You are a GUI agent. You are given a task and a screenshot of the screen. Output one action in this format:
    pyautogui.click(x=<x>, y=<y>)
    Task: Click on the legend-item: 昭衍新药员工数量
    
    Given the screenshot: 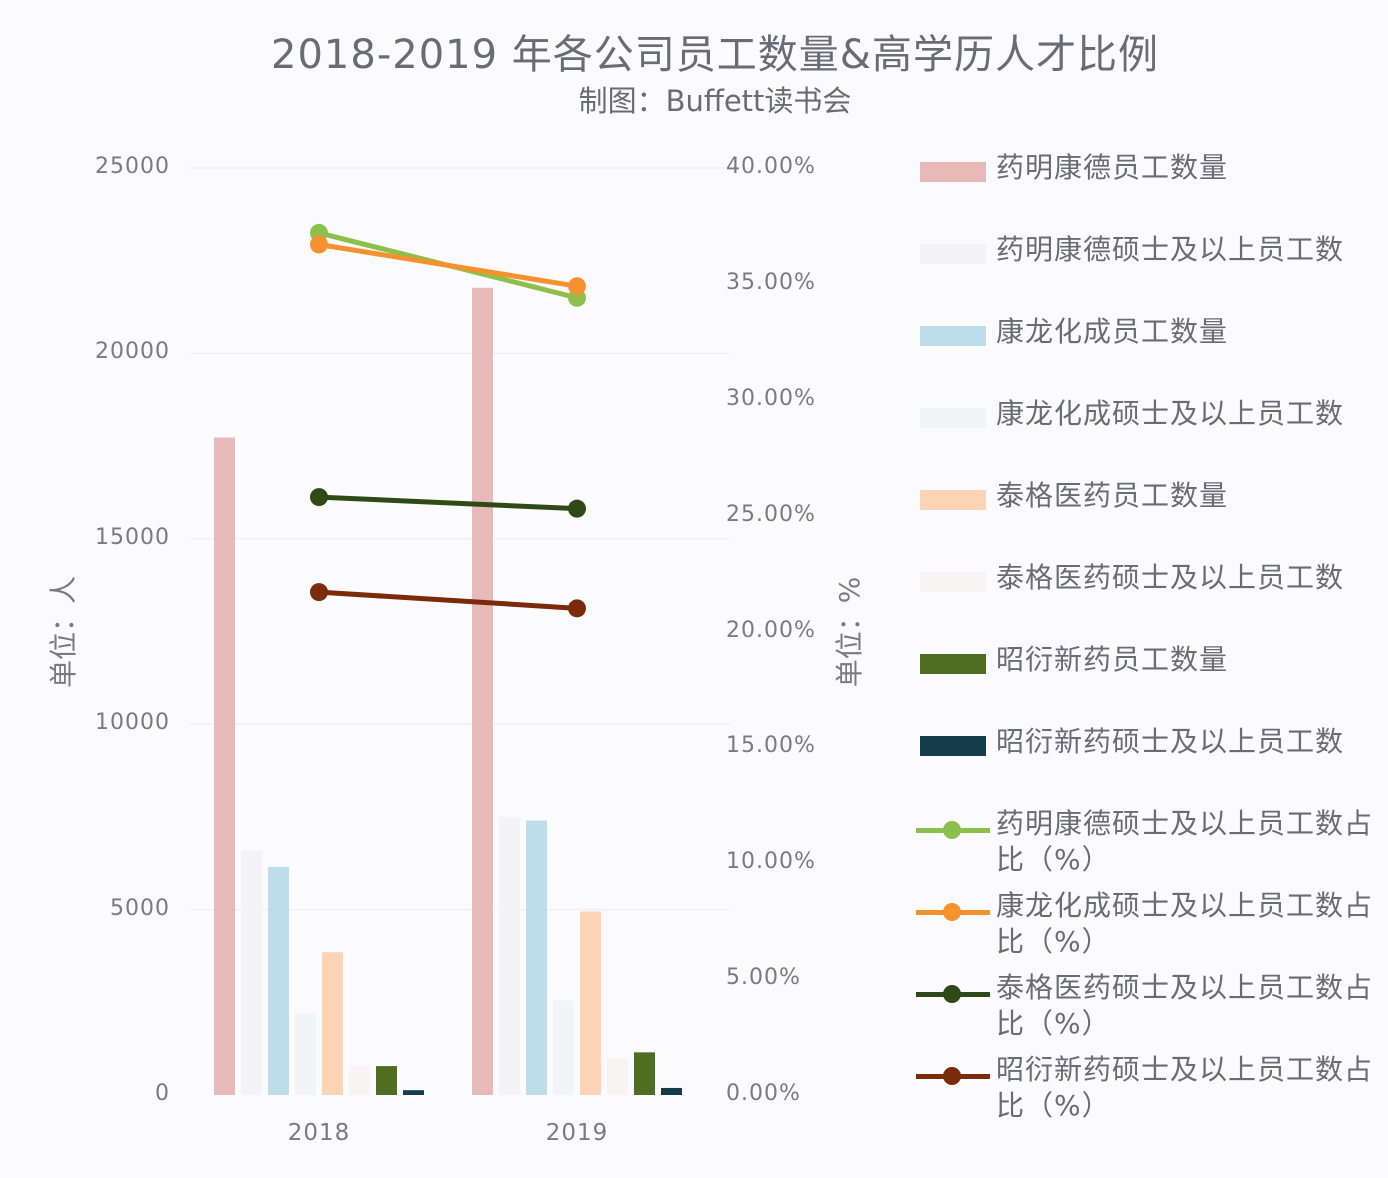 What is the action you would take?
    pyautogui.click(x=1146, y=683)
    